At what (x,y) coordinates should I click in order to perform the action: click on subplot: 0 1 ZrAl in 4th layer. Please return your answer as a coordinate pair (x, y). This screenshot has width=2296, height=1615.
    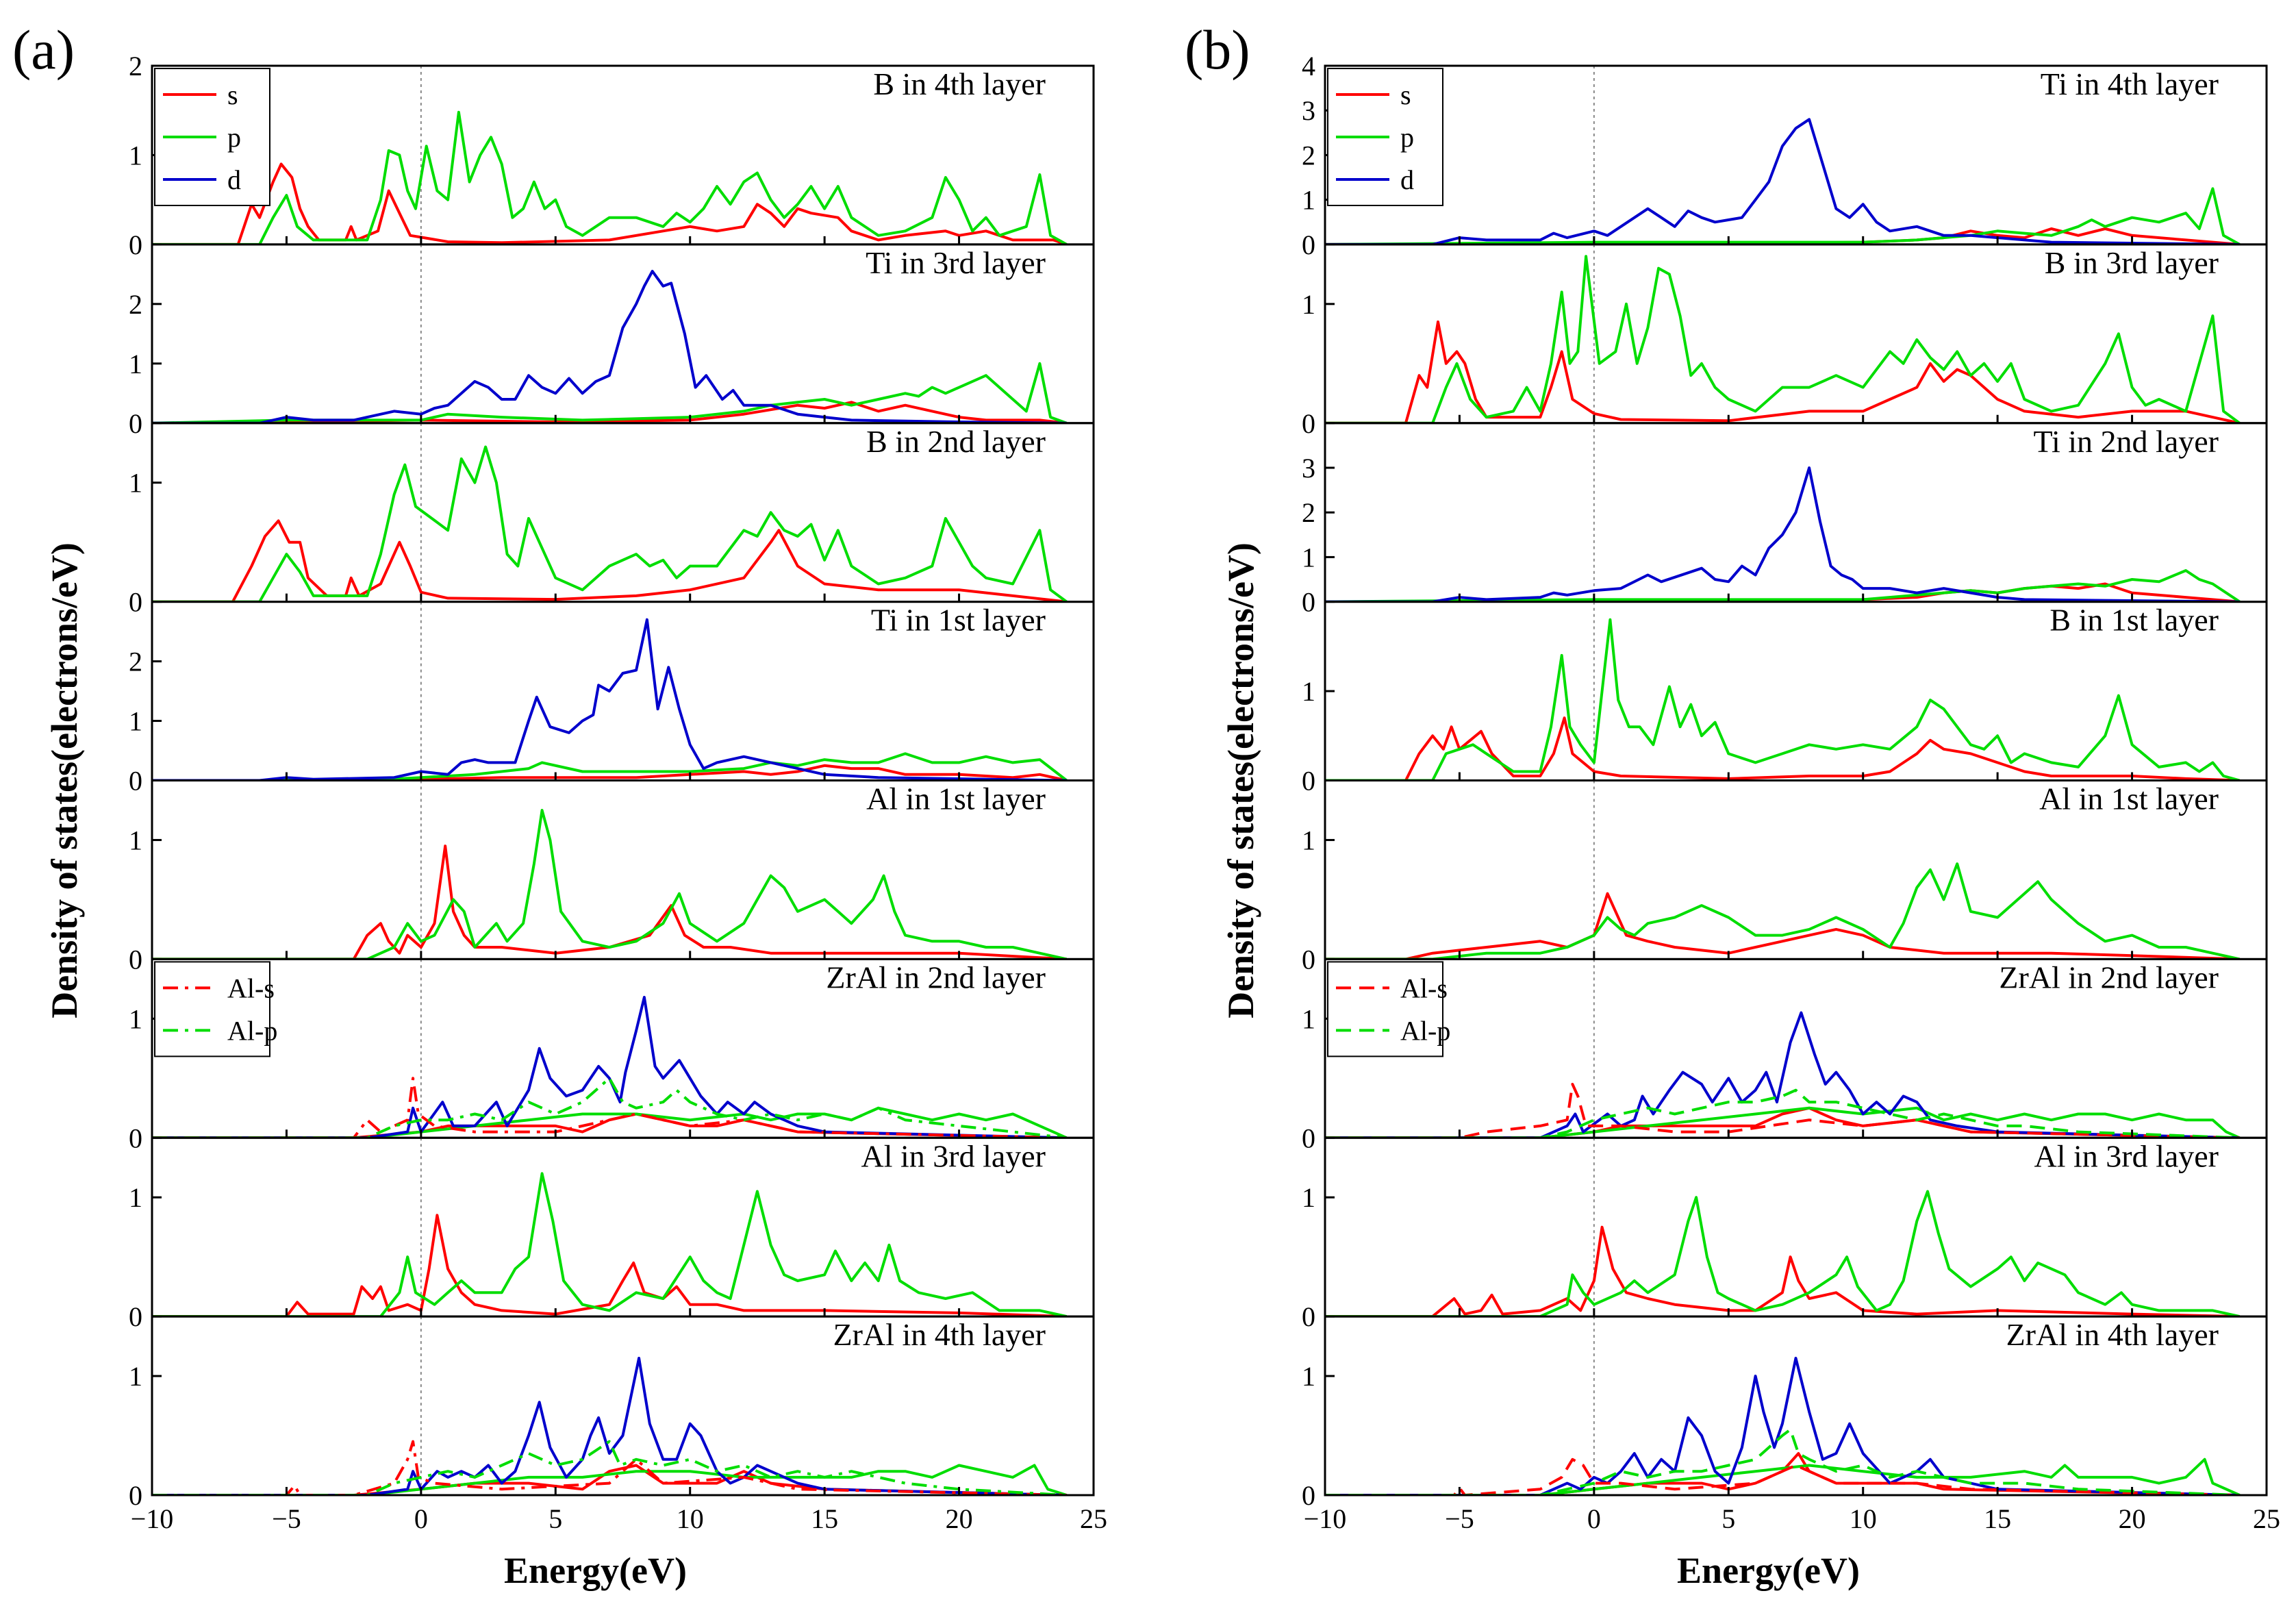
    Looking at the image, I should click on (612, 1413).